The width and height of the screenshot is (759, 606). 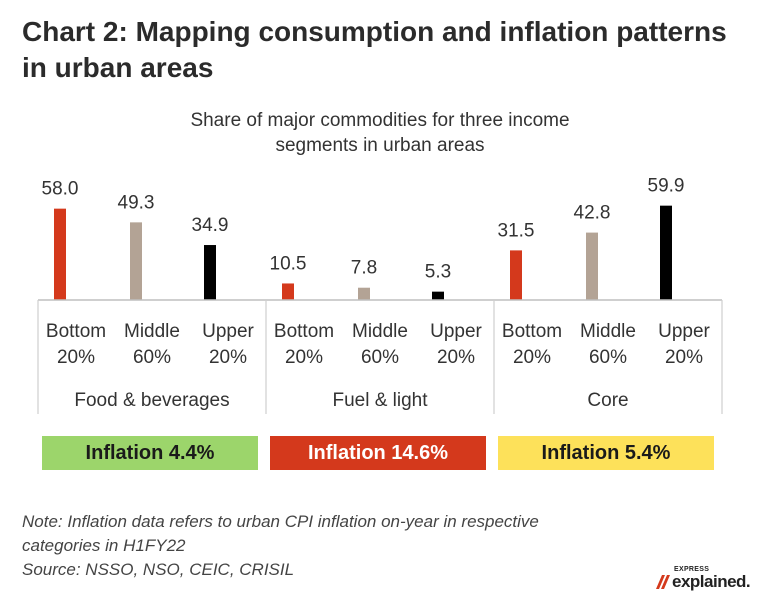 What do you see at coordinates (378, 453) in the screenshot?
I see `inflation-badge: Inflation 14.6%` at bounding box center [378, 453].